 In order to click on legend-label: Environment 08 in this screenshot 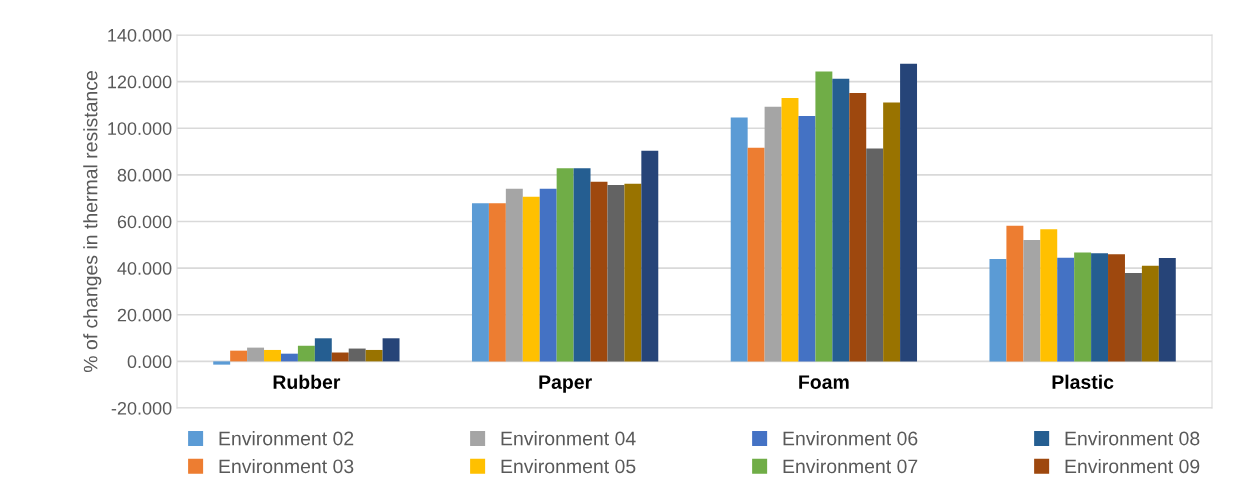, I will do `click(1132, 438)`.